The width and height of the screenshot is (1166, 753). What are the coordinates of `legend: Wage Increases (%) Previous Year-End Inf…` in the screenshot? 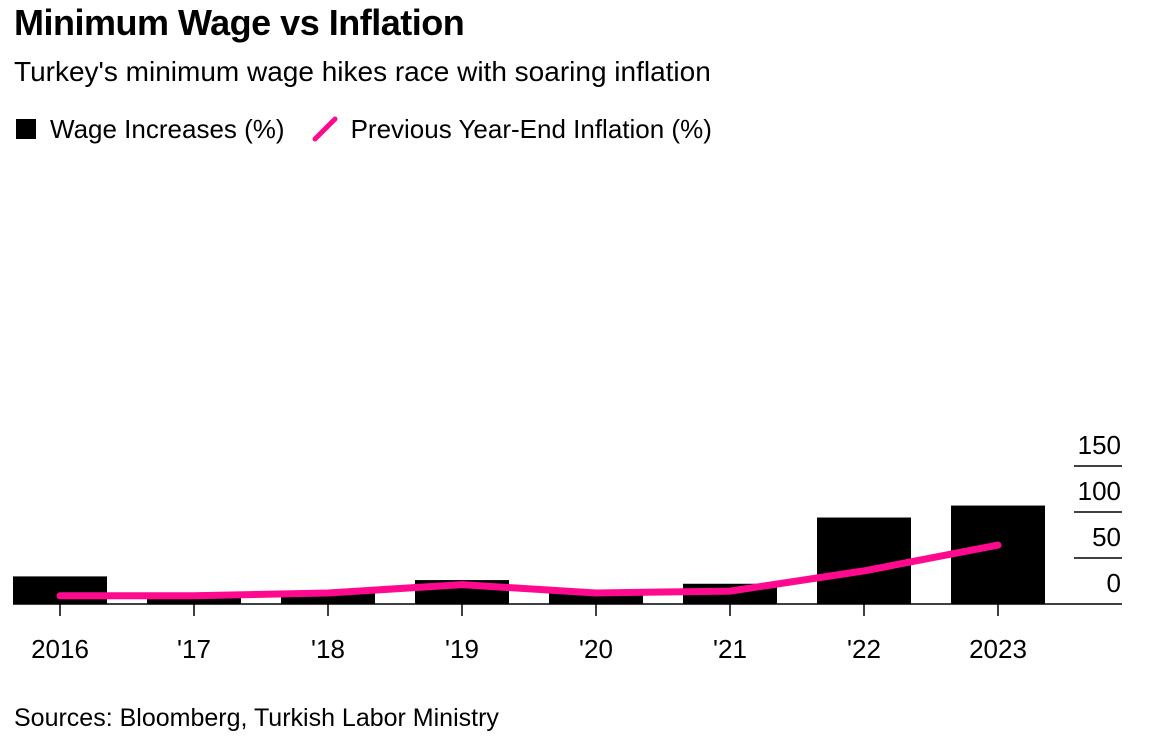 It's located at (377, 129).